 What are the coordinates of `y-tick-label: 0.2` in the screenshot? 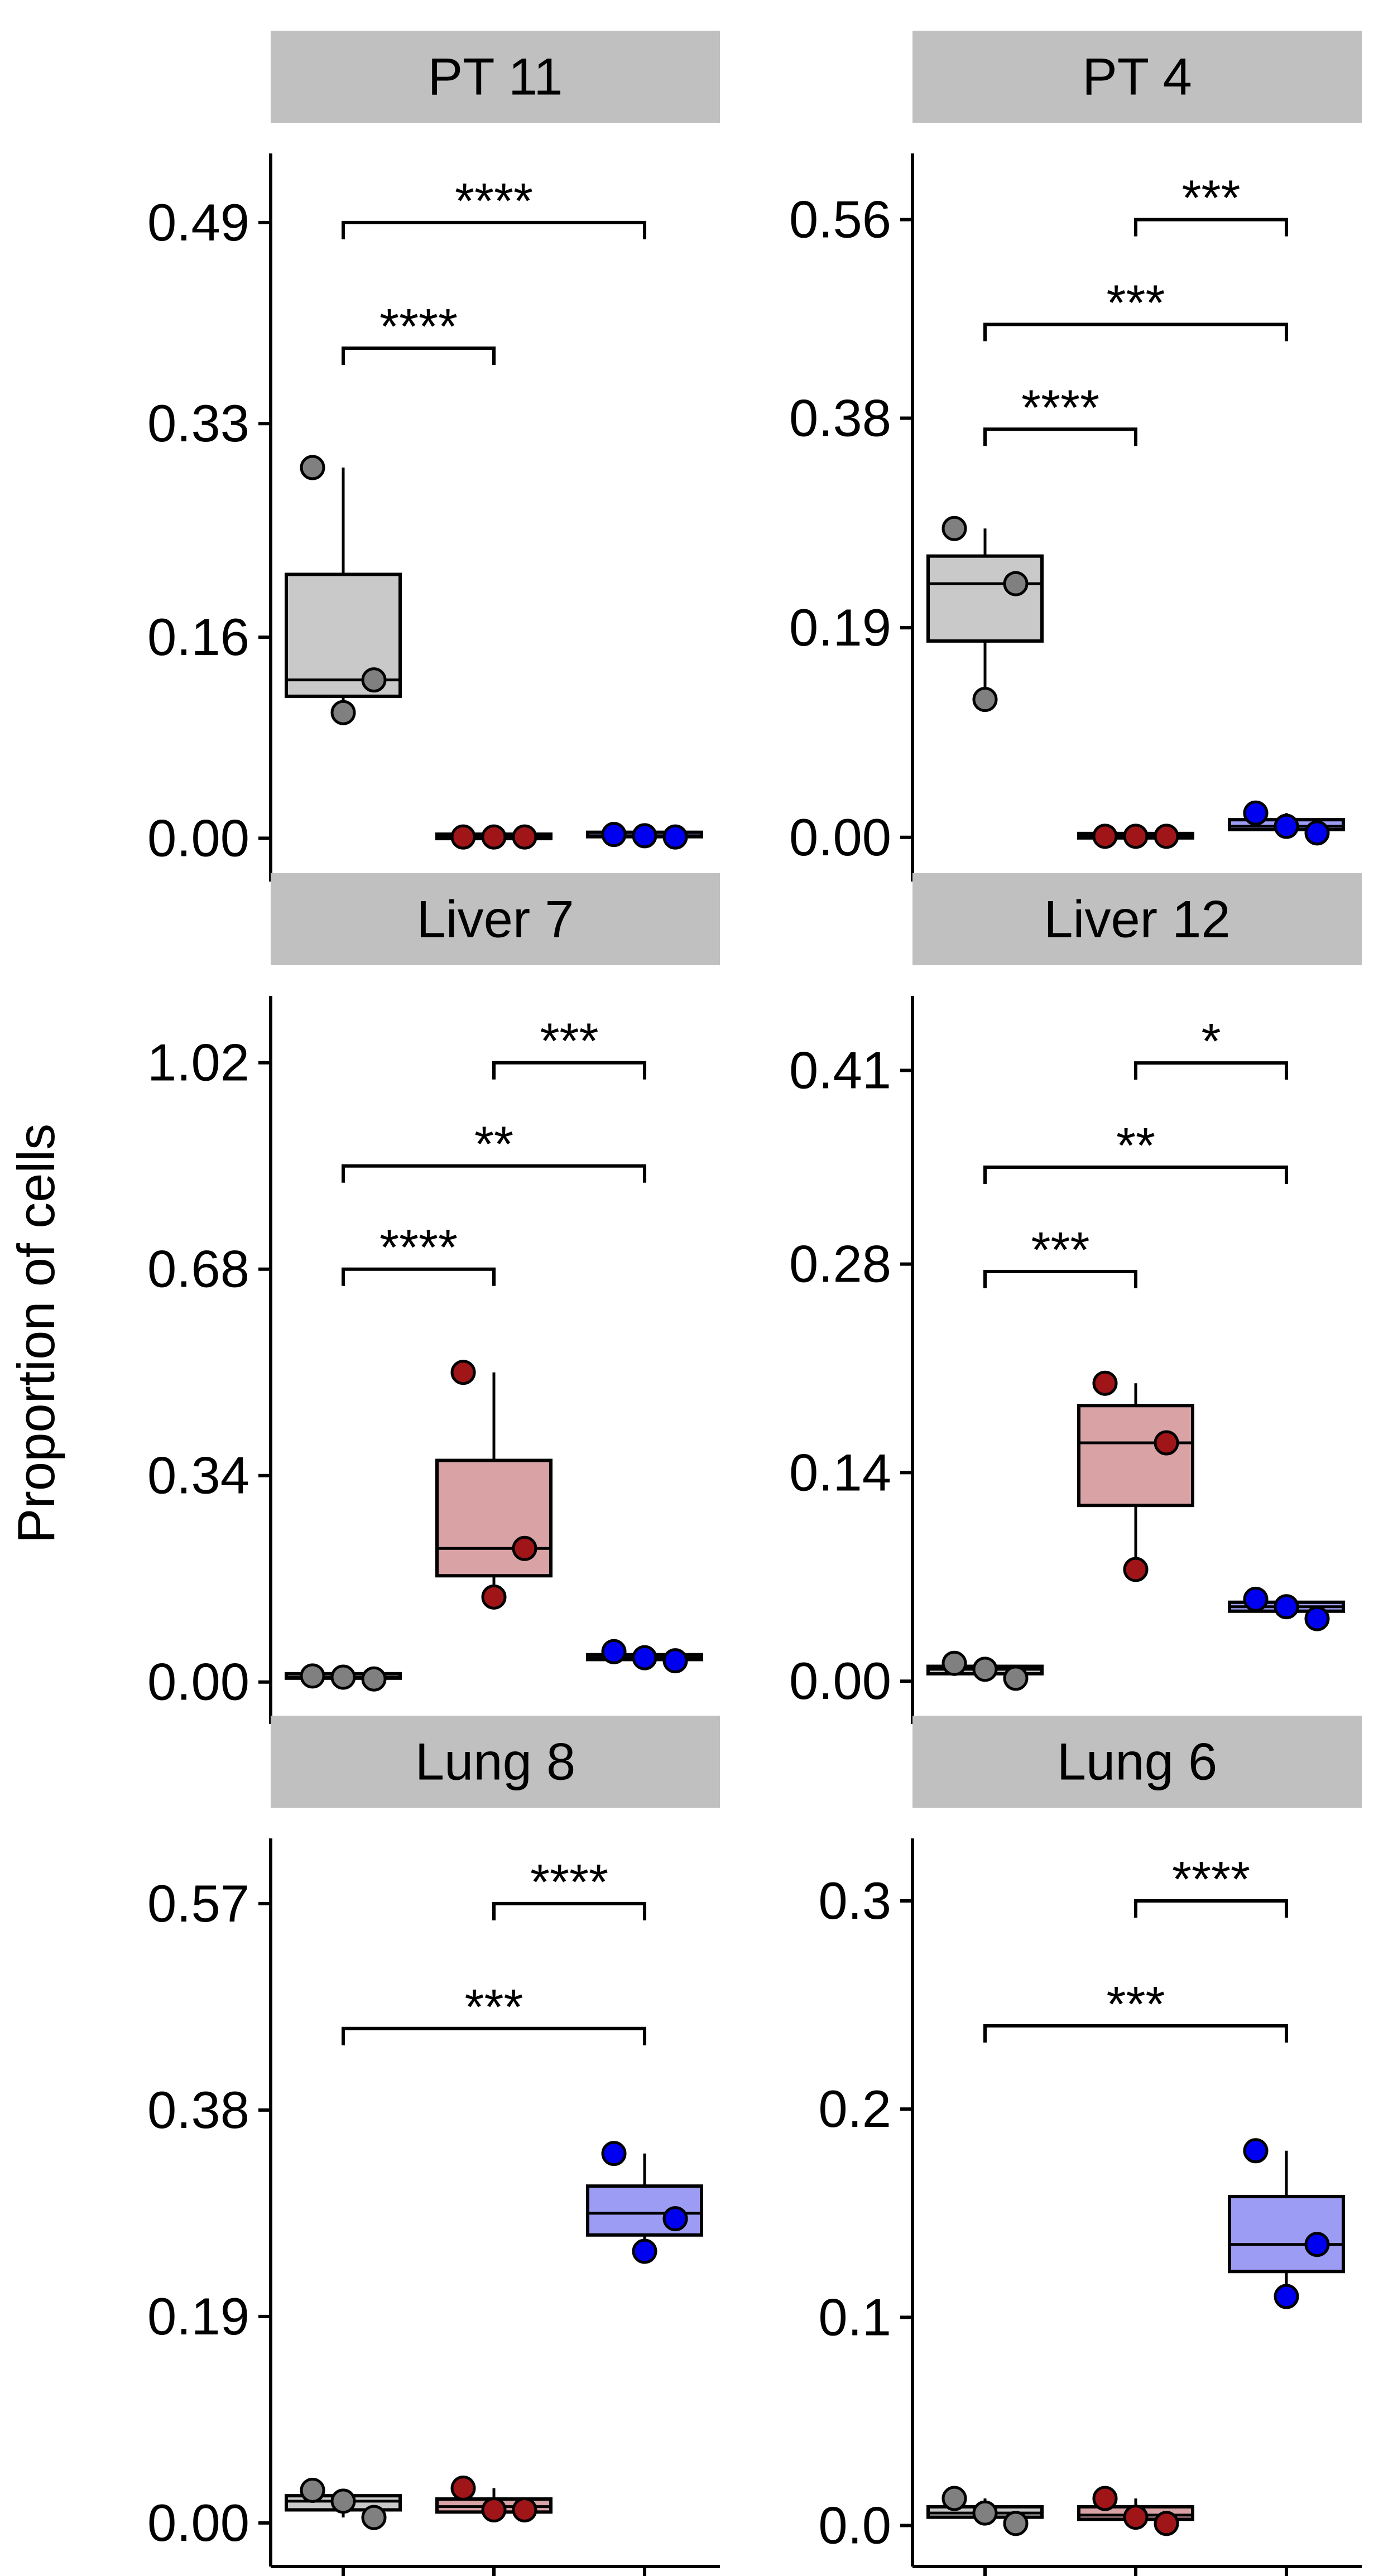 It's located at (854, 2108).